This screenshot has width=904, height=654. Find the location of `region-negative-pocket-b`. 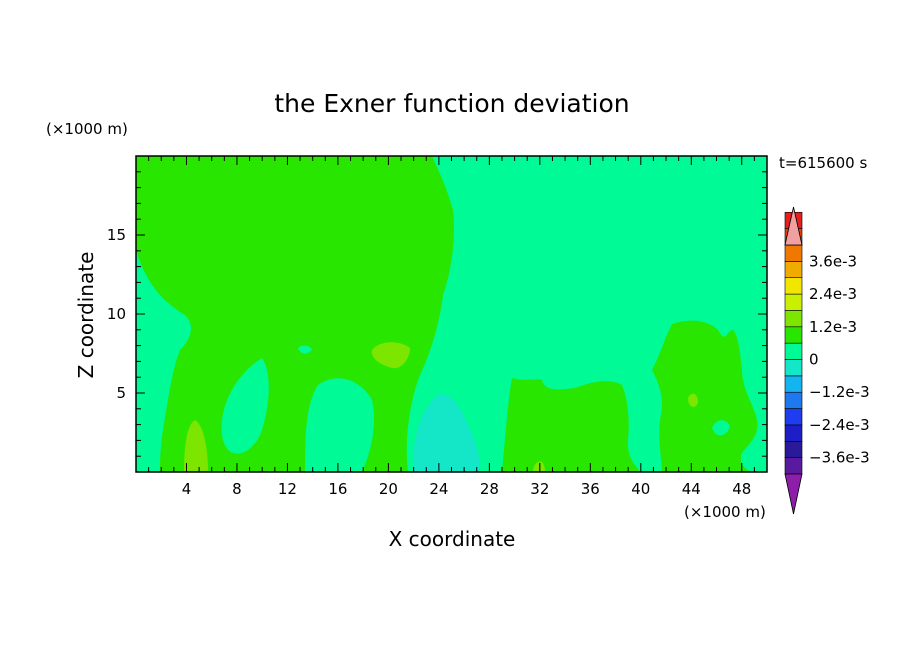

region-negative-pocket-b is located at coordinates (340, 425).